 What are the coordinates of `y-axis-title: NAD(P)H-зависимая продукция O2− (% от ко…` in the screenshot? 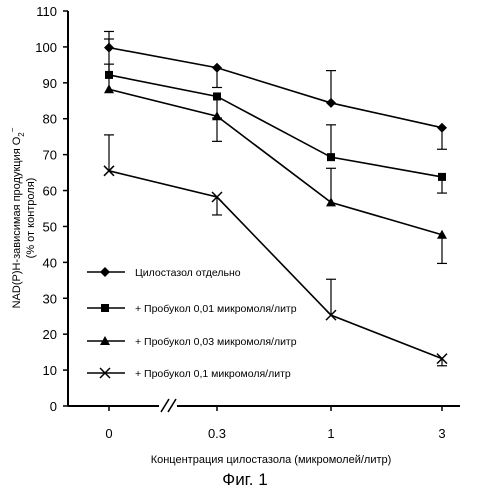 It's located at (22, 217).